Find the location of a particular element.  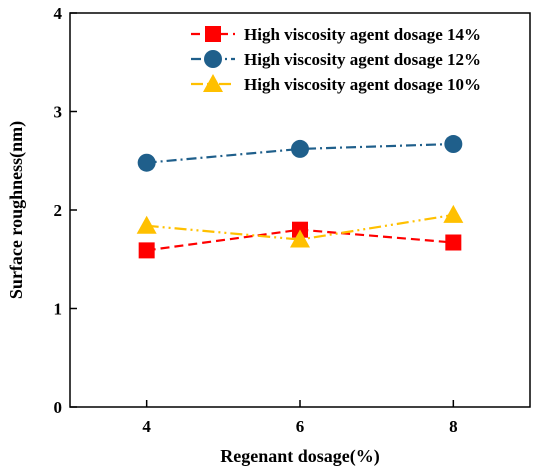

legend-label: High viscosity agent dosage 12% is located at coordinates (362, 59).